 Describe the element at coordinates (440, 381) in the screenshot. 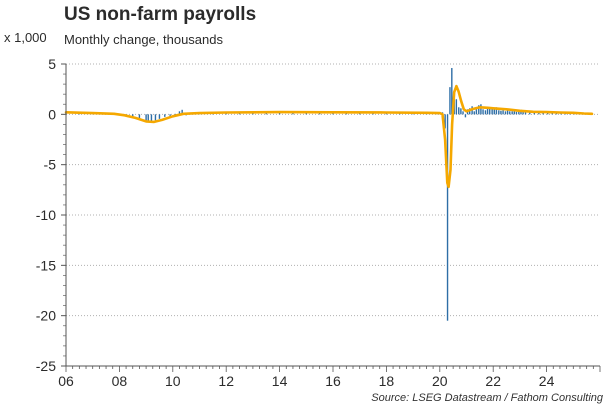

I see `x-tick-label: 20` at that location.